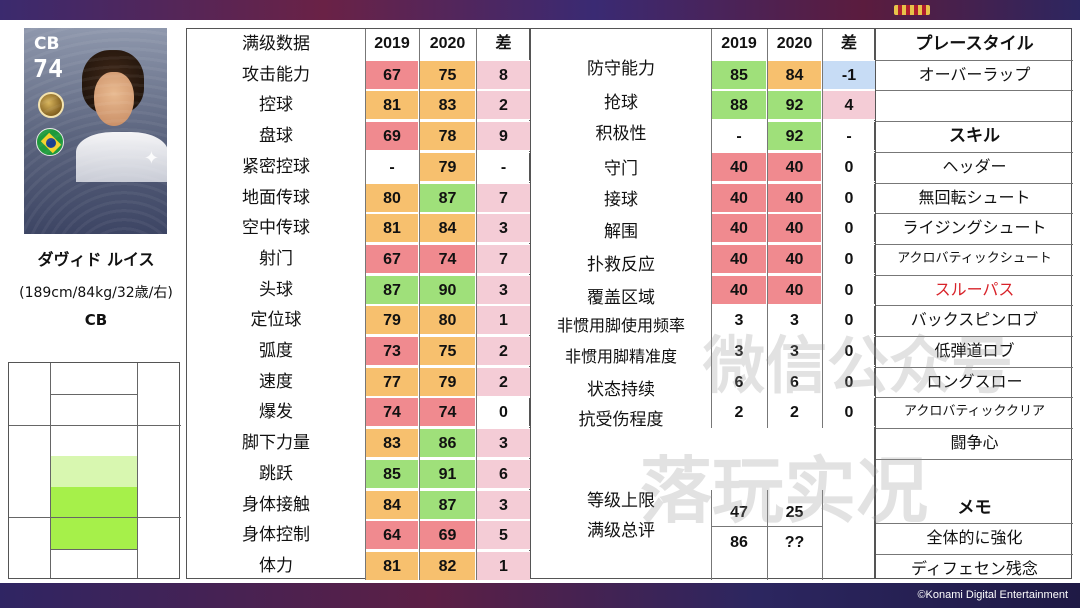 The width and height of the screenshot is (1080, 608). Describe the element at coordinates (974, 197) in the screenshot. I see `skill-item: 無回転シュート` at that location.